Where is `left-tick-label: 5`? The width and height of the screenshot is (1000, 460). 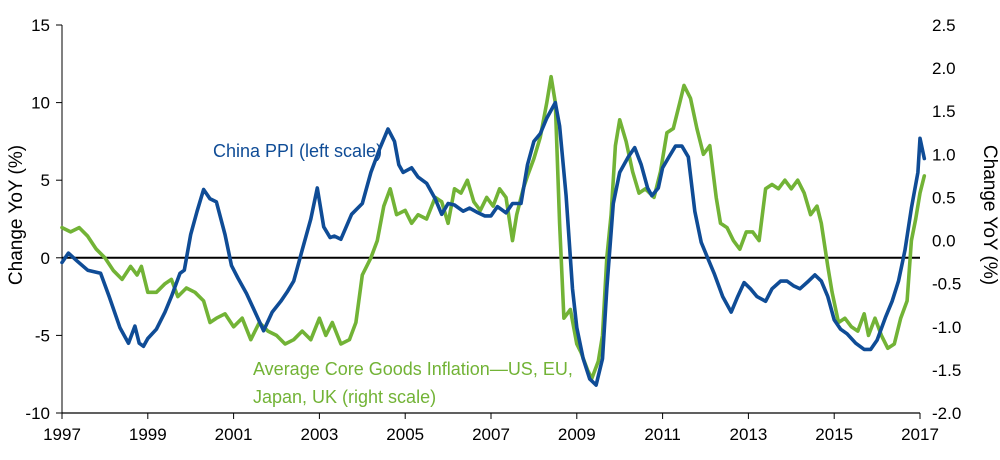 left-tick-label: 5 is located at coordinates (45, 180).